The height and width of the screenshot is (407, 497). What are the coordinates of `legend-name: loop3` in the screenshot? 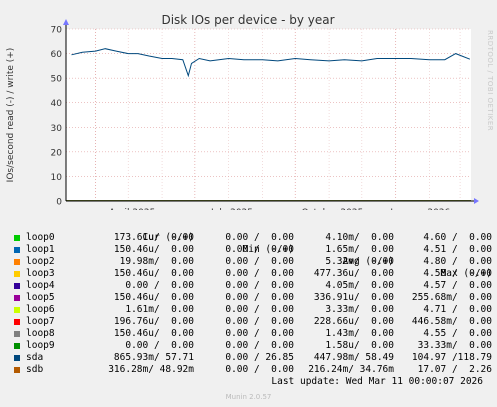 It's located at (40, 273).